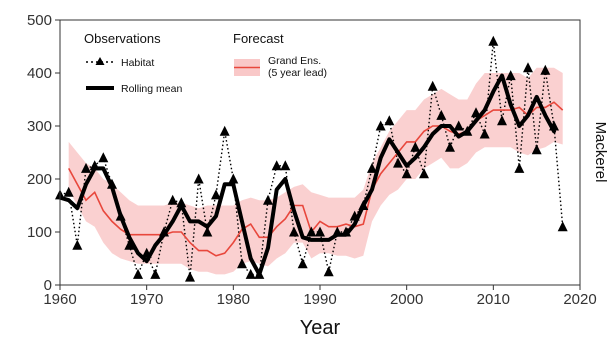 This screenshot has width=612, height=338. Describe the element at coordinates (39, 20) in the screenshot. I see `y-tick-label: 500` at that location.